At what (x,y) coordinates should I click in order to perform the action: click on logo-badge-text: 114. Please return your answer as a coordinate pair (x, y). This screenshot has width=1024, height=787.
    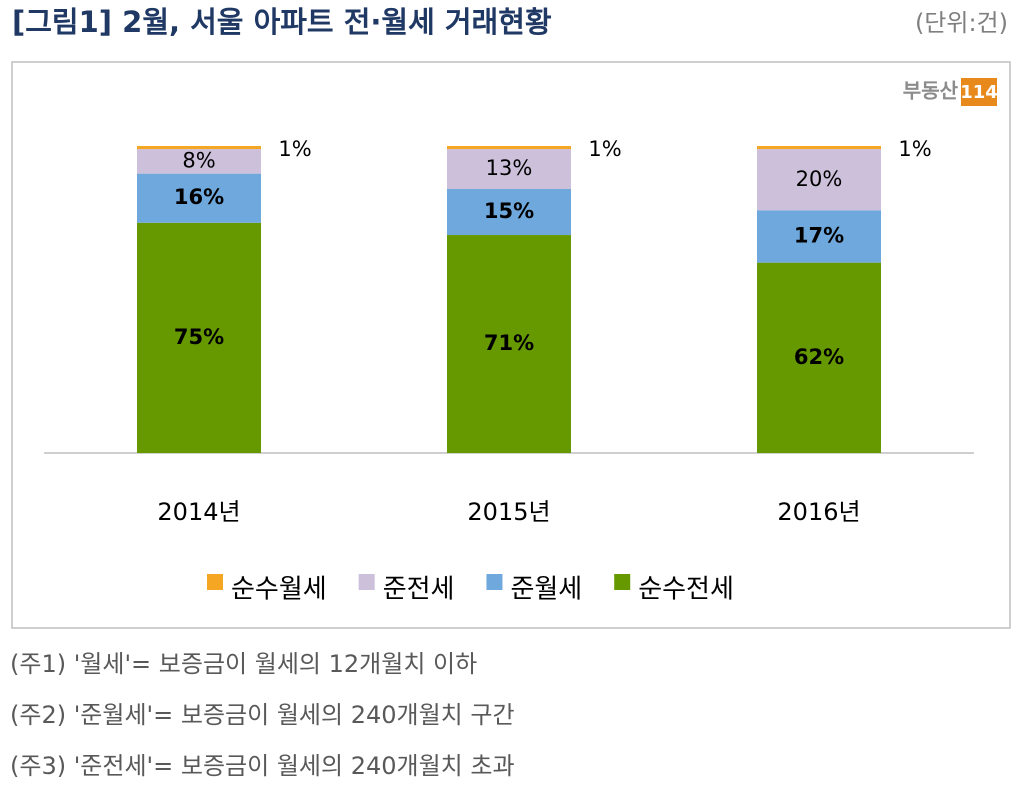
    Looking at the image, I should click on (979, 92).